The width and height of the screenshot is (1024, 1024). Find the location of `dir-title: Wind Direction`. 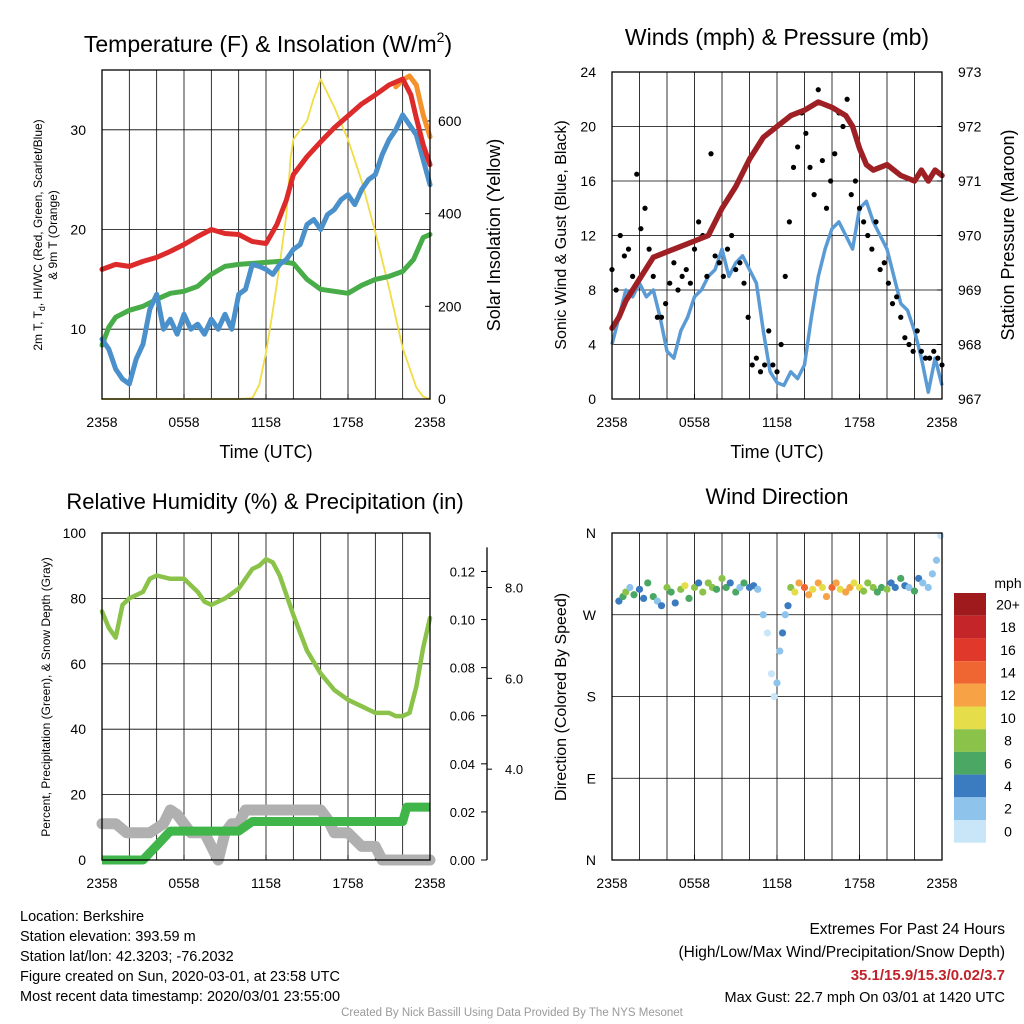

dir-title: Wind Direction is located at coordinates (776, 496).